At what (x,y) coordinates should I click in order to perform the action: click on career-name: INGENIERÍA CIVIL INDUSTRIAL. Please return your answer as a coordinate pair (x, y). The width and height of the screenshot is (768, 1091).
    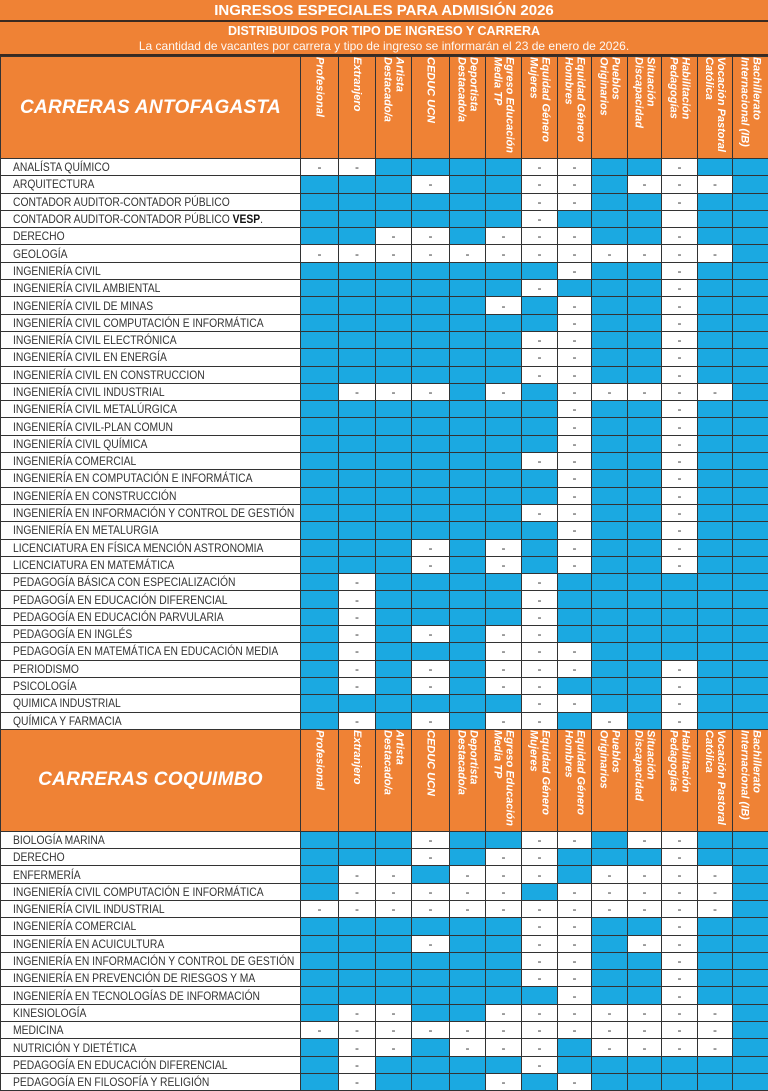
    Looking at the image, I should click on (151, 391).